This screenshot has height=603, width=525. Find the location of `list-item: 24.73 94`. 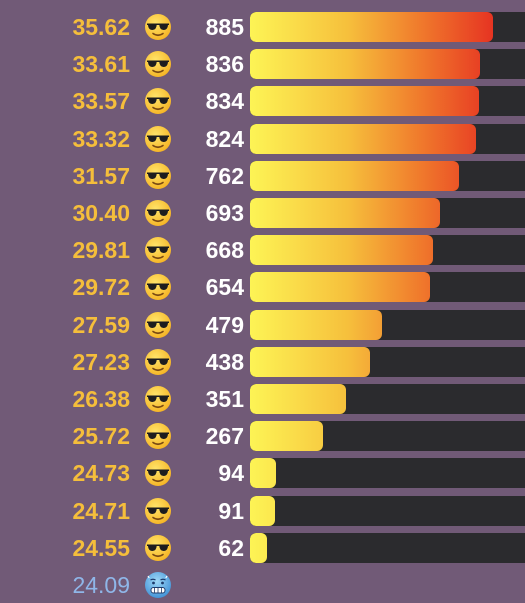

list-item: 24.73 94 is located at coordinates (262, 473).